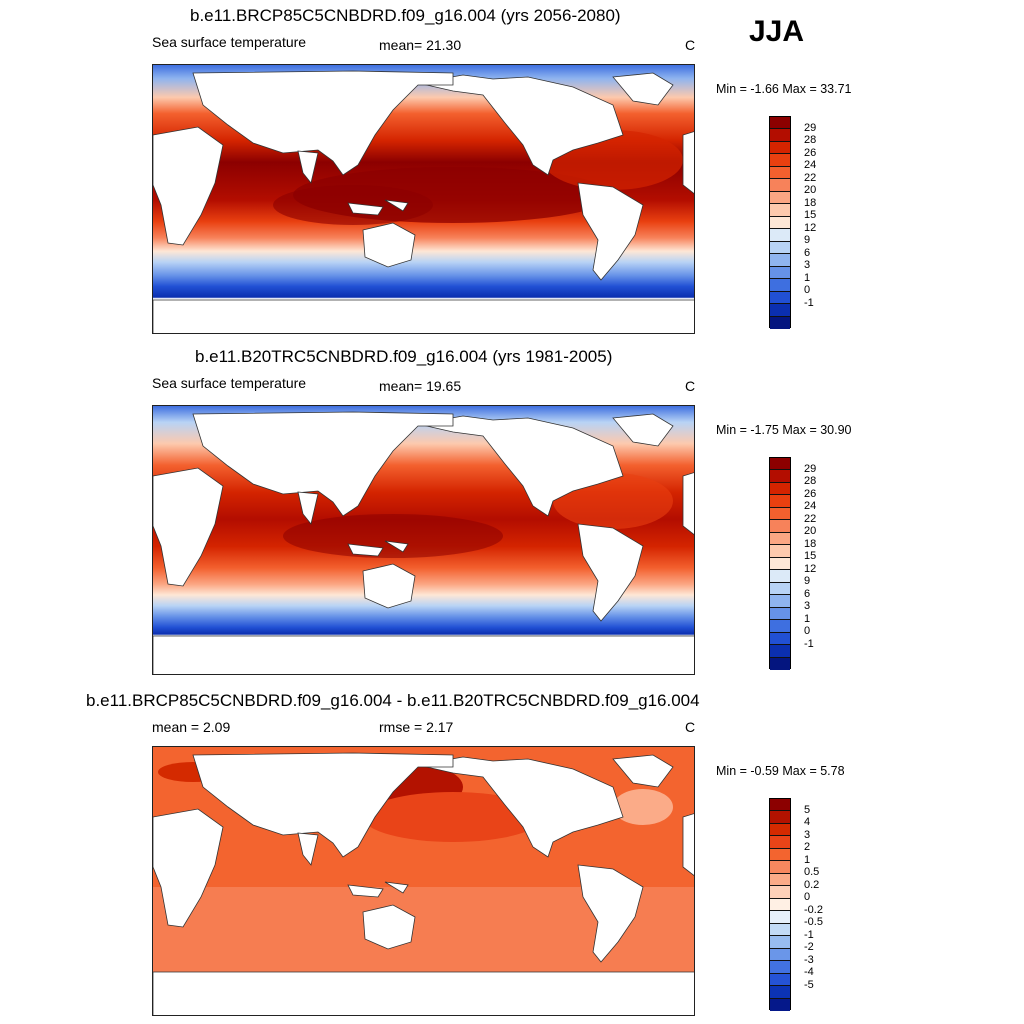 The image size is (1024, 1024). I want to click on panel-2-units-label: C, so click(690, 386).